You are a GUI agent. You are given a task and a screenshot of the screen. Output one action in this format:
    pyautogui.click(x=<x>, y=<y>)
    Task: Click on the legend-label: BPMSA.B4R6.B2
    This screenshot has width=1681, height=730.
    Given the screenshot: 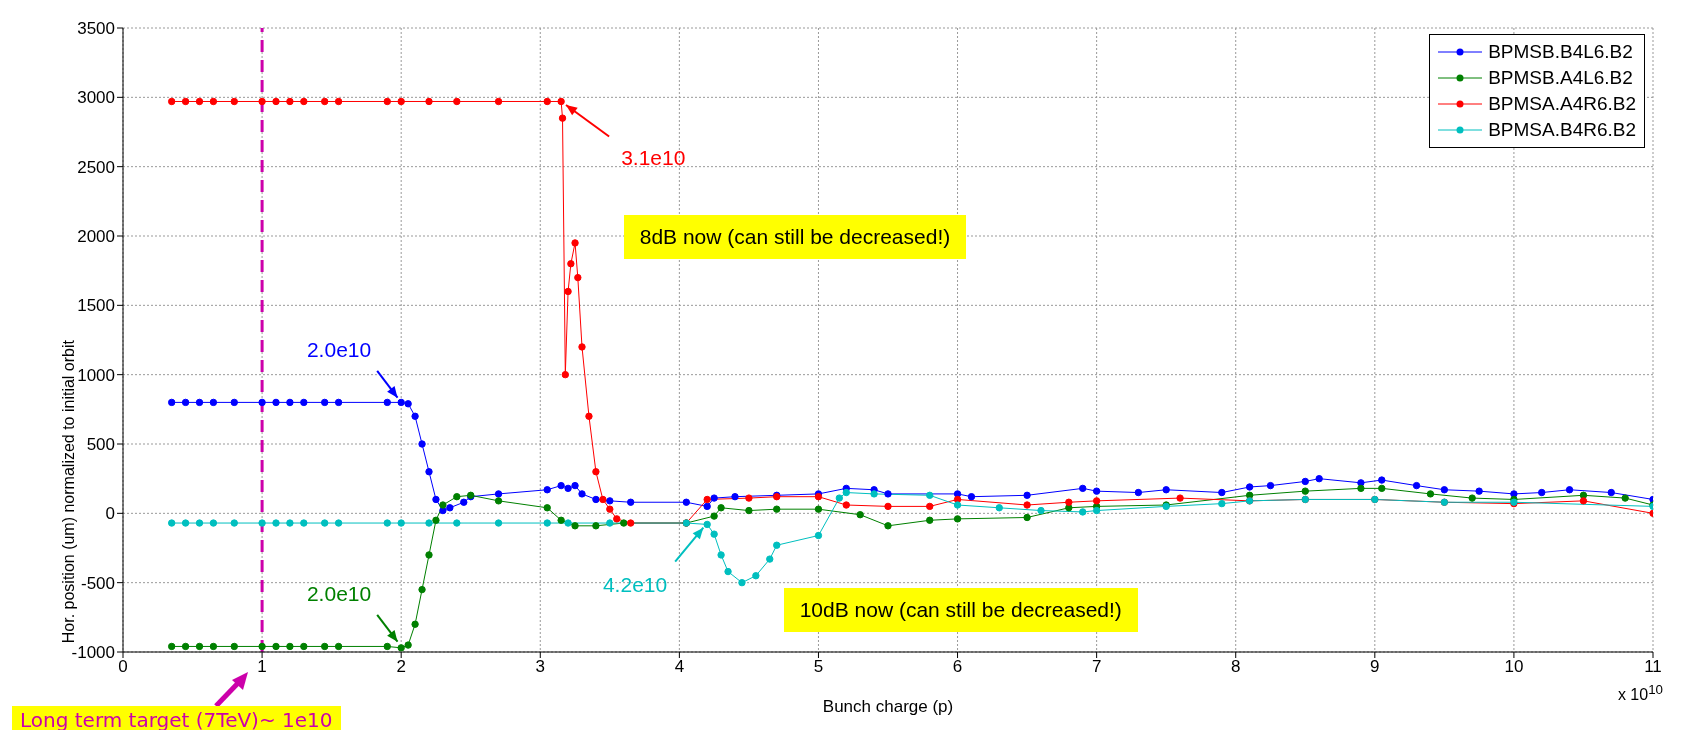 What is the action you would take?
    pyautogui.click(x=1562, y=130)
    